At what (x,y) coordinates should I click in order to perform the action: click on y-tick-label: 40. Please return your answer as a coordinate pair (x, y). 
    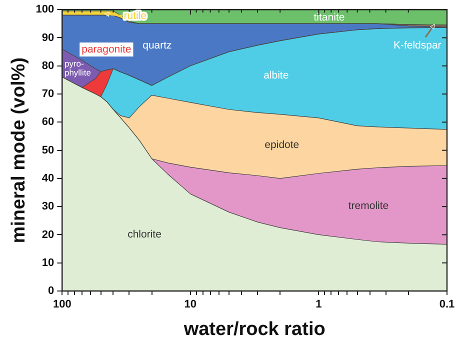
    Looking at the image, I should click on (48, 178).